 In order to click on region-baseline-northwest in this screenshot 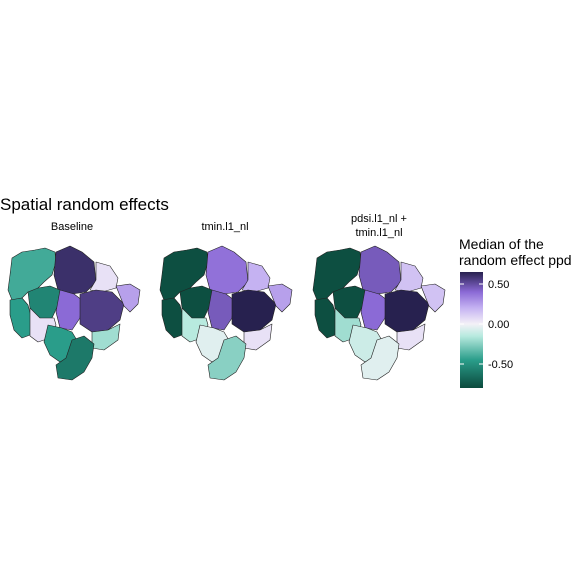, I will do `click(32, 274)`.